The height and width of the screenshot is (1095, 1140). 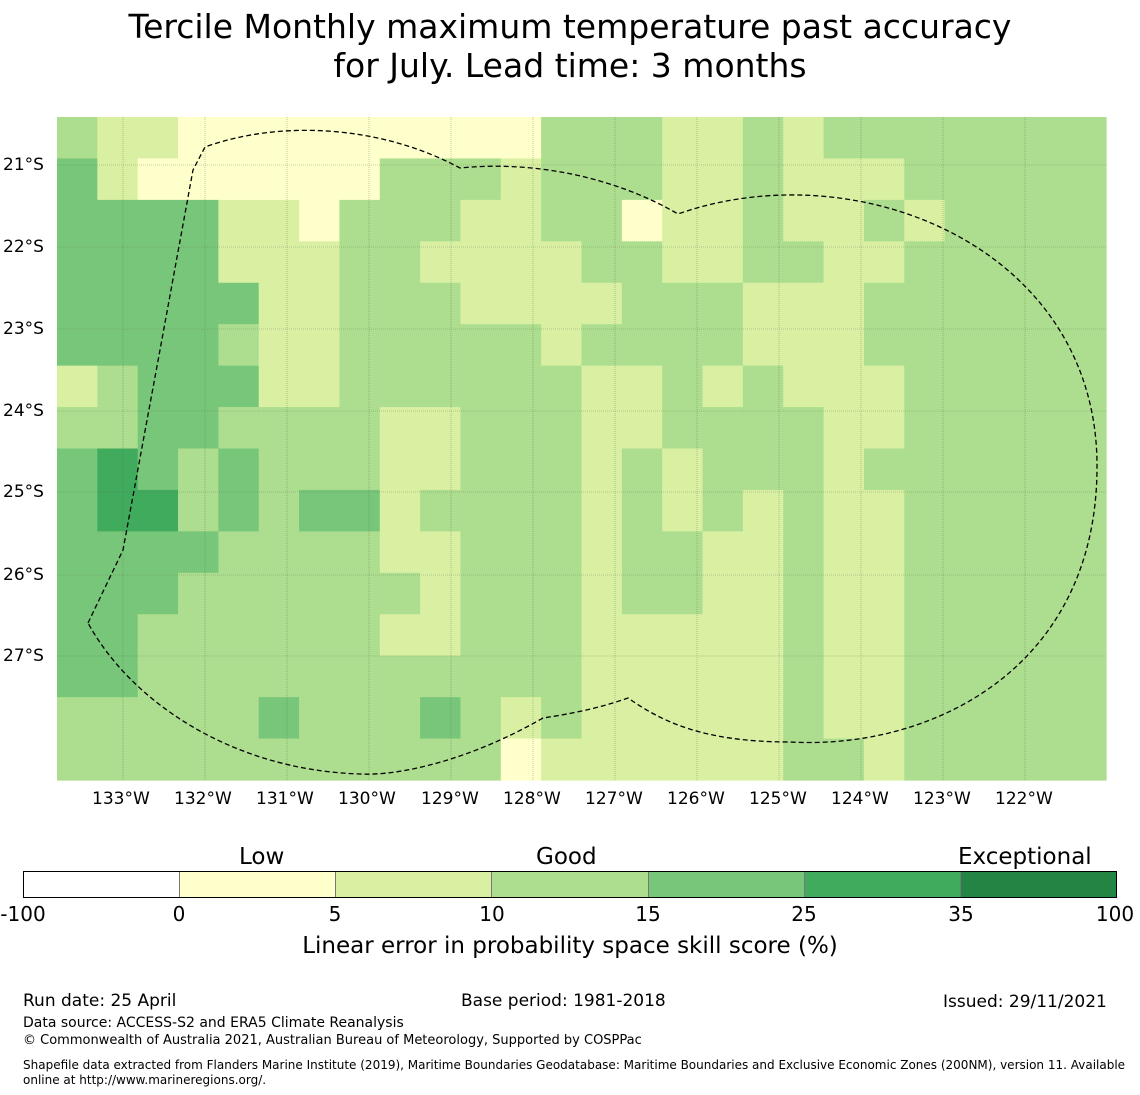 What do you see at coordinates (23, 165) in the screenshot?
I see `lat-label: 21°S` at bounding box center [23, 165].